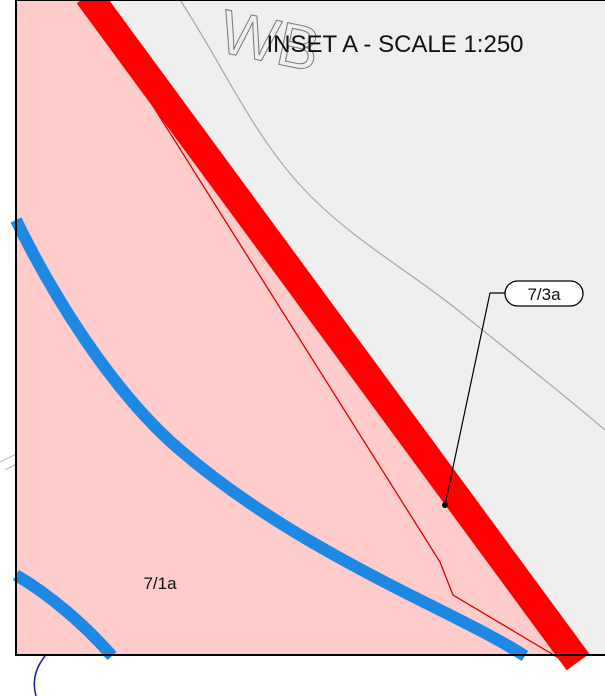 This screenshot has height=696, width=605. I want to click on inset-title: INSET A - SCALE 1:250, so click(394, 44).